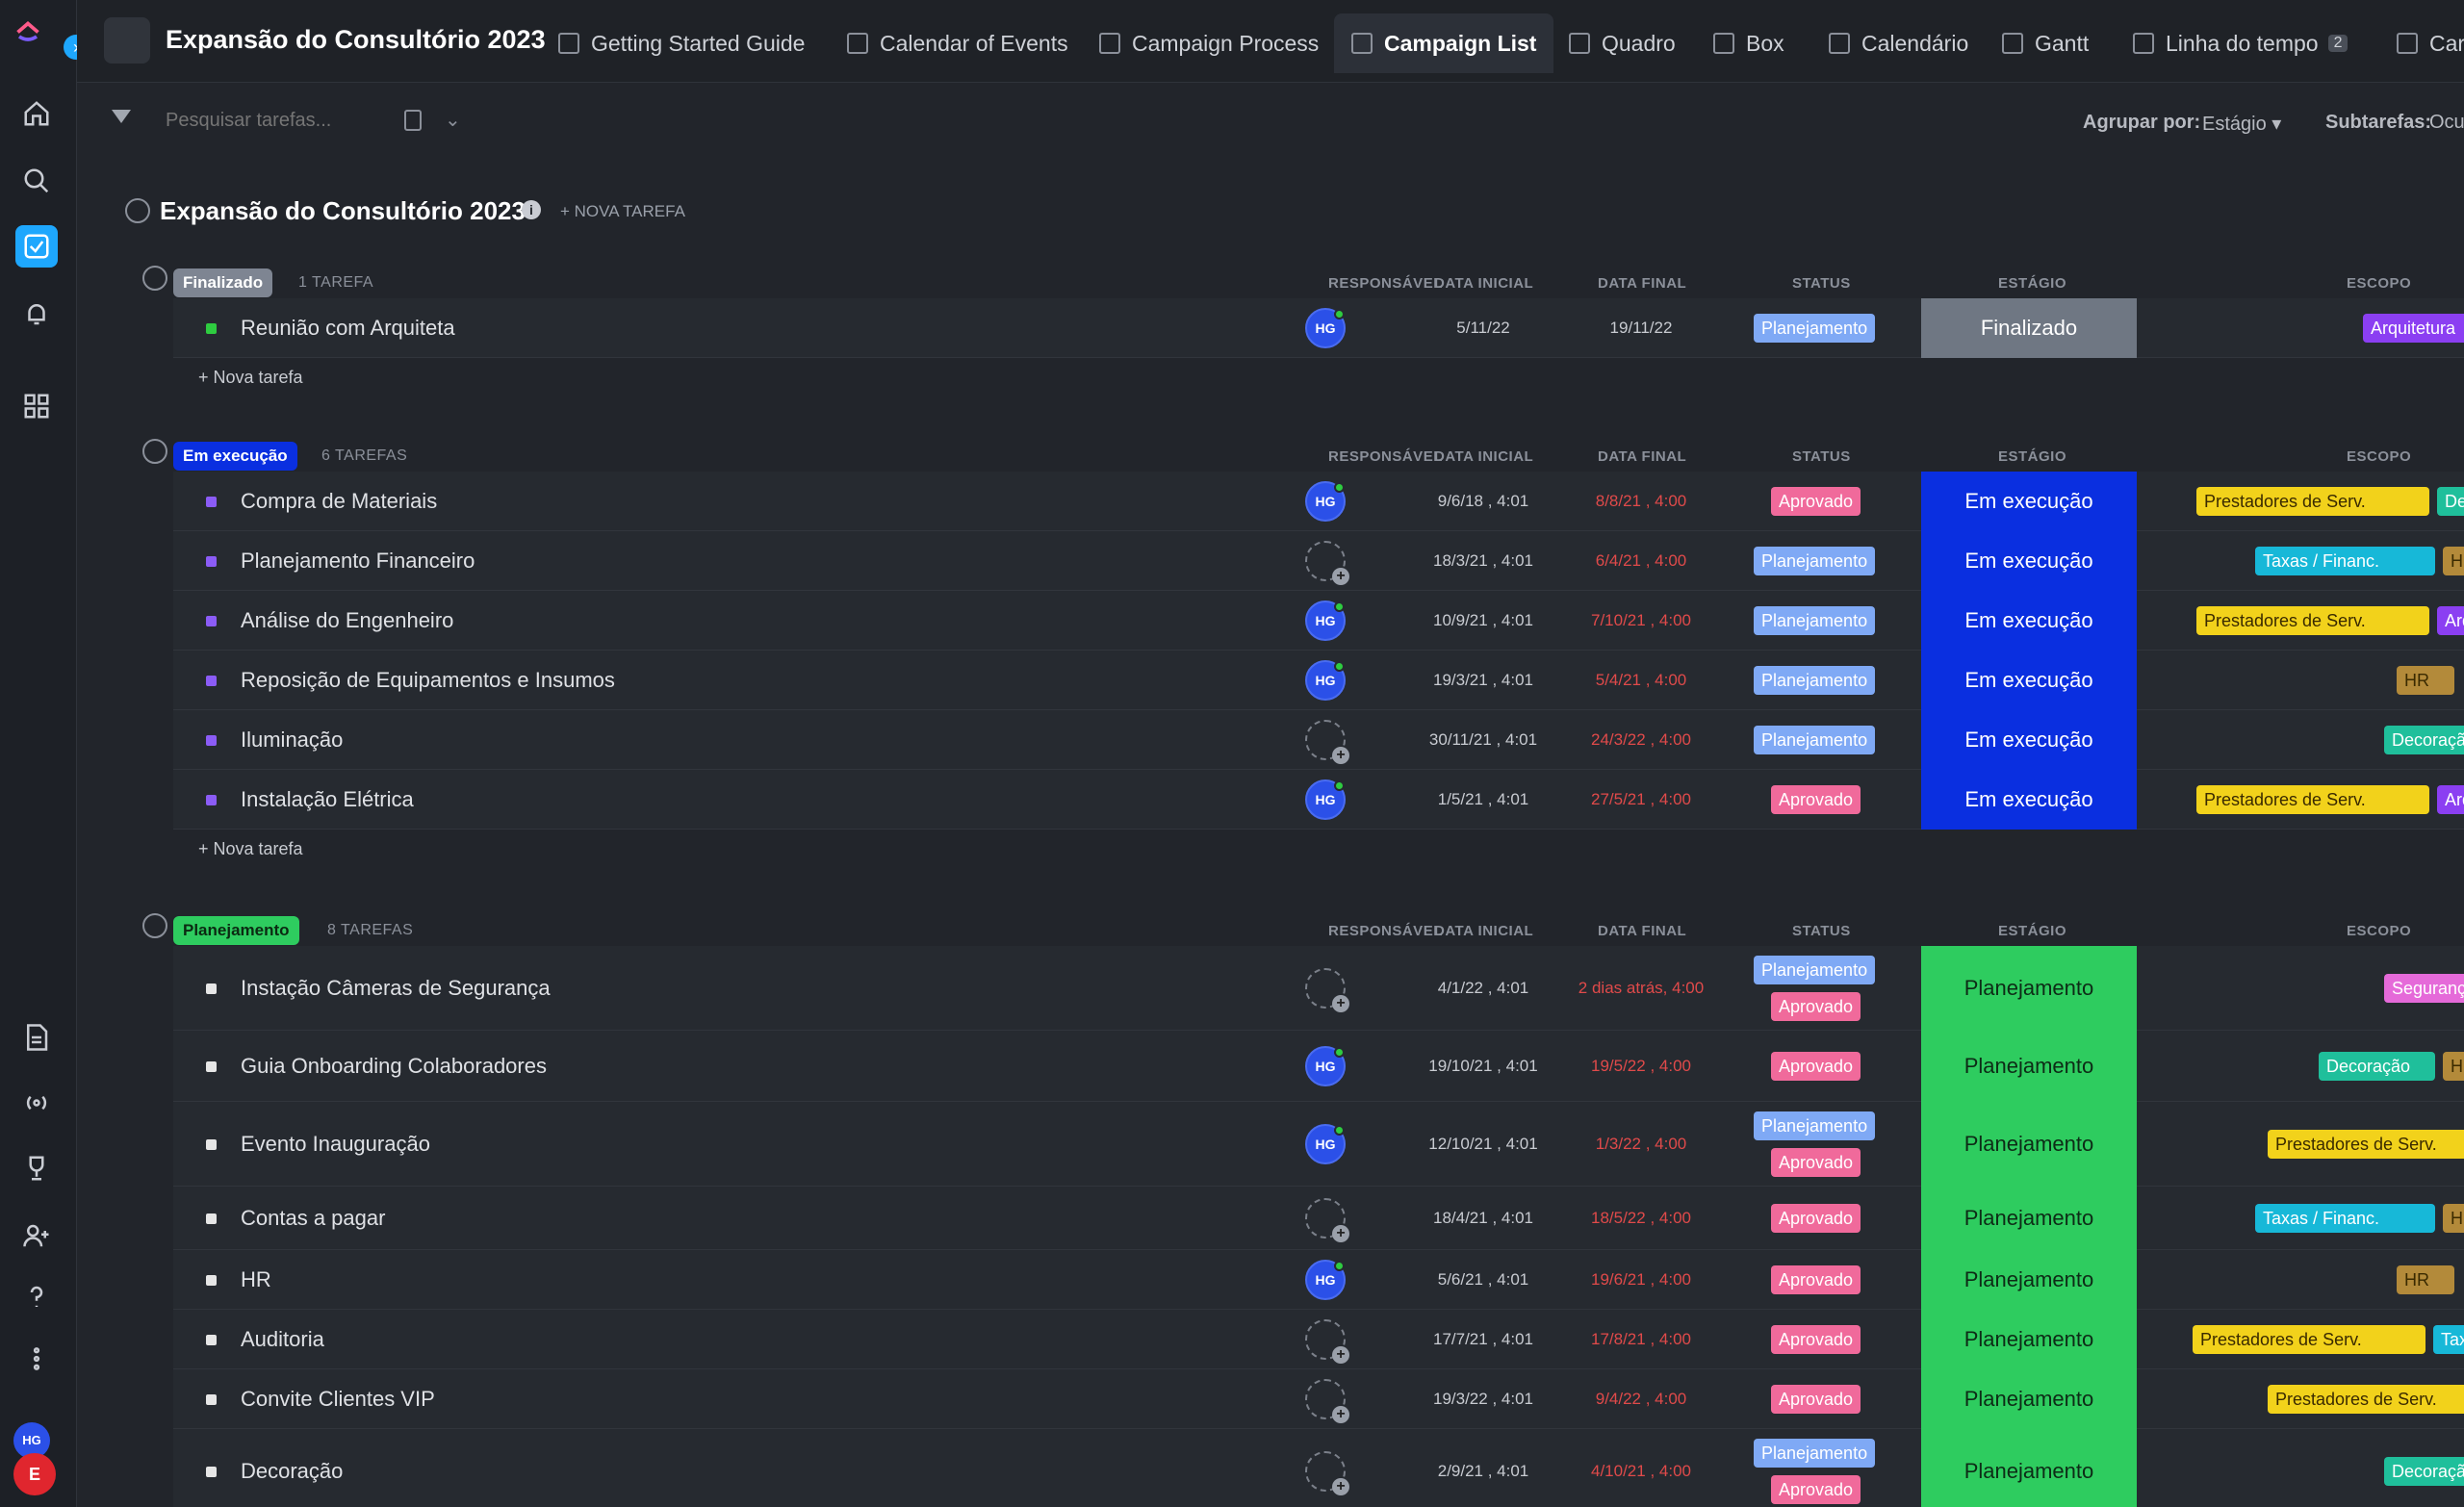 The width and height of the screenshot is (2464, 1507). What do you see at coordinates (1641, 1339) in the screenshot?
I see `due-date: 17/8/21 , 4:00` at bounding box center [1641, 1339].